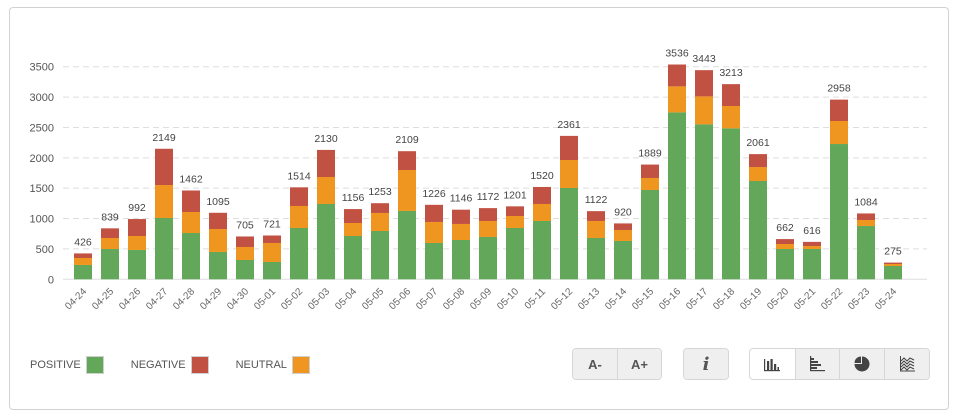  I want to click on area-chart-button, so click(906, 364).